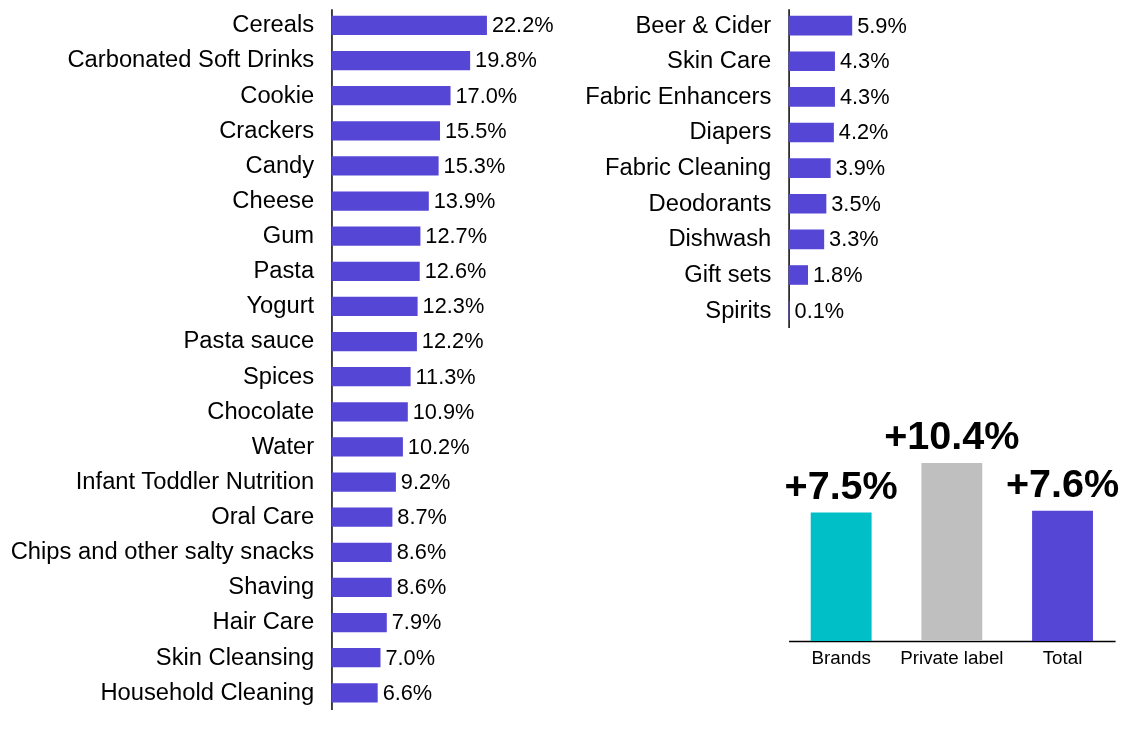  What do you see at coordinates (856, 203) in the screenshot?
I see `data-label: 3.5%` at bounding box center [856, 203].